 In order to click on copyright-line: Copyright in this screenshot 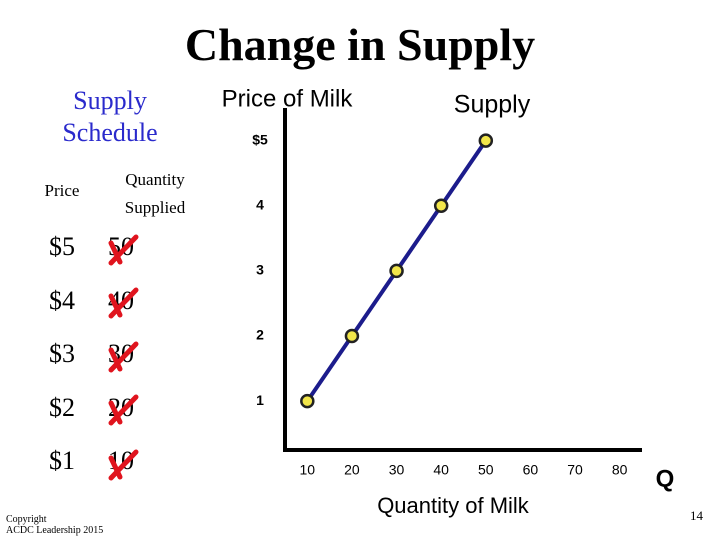, I will do `click(26, 519)`.